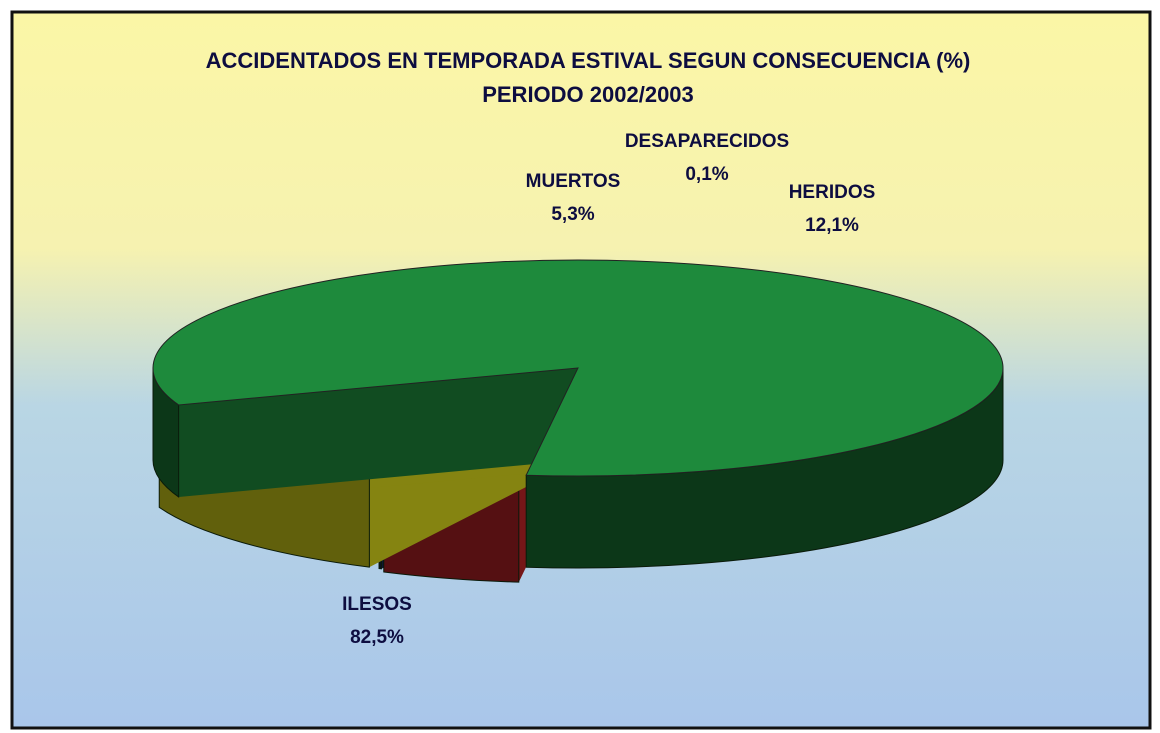  I want to click on slice-label: DESAPARECIDOS, so click(707, 141).